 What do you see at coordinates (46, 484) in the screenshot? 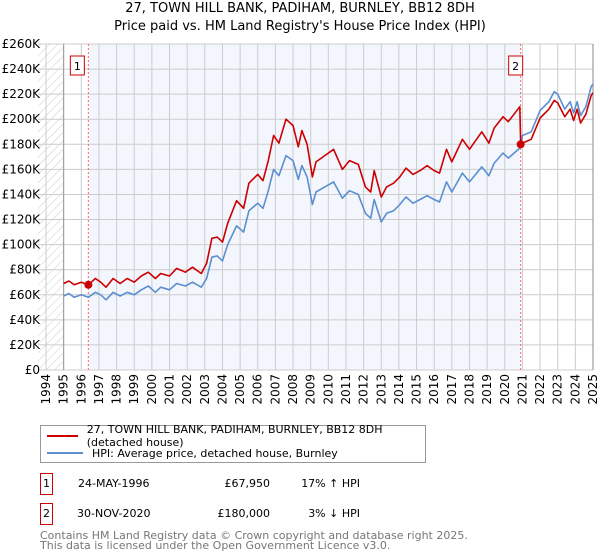
I see `sale-marker-1: 1` at bounding box center [46, 484].